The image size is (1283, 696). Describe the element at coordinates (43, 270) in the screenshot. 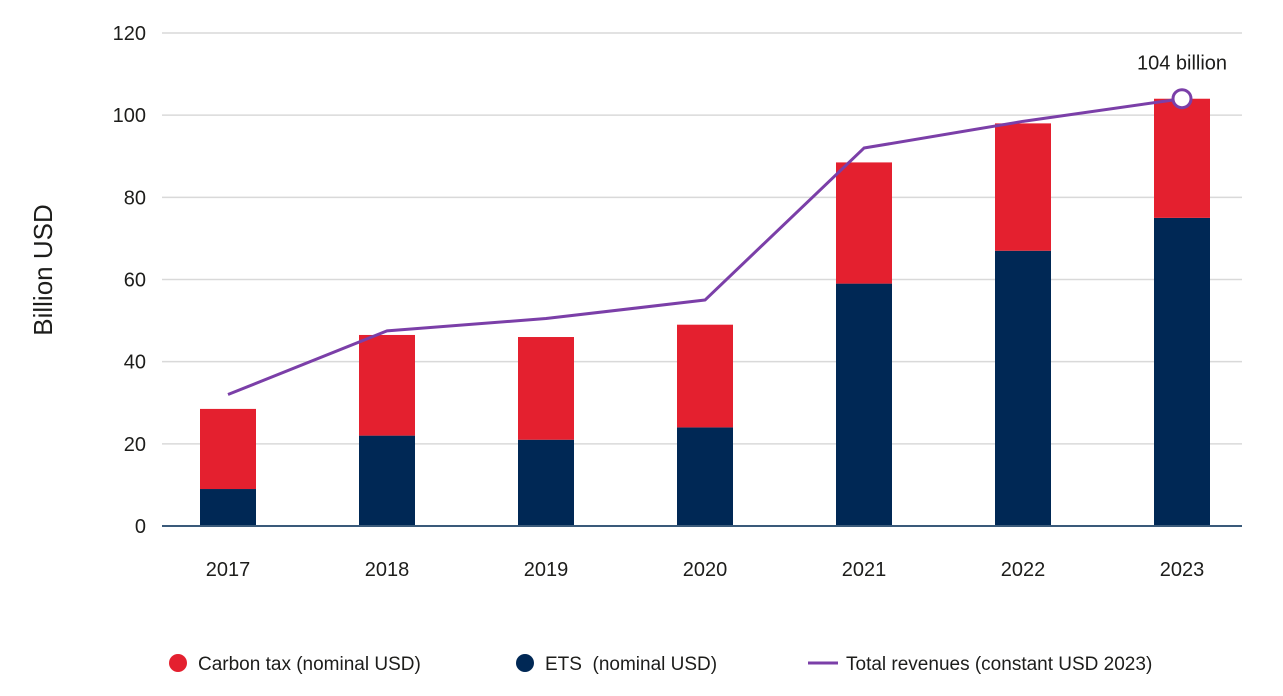

I see `y-axis-title: Billion USD` at that location.